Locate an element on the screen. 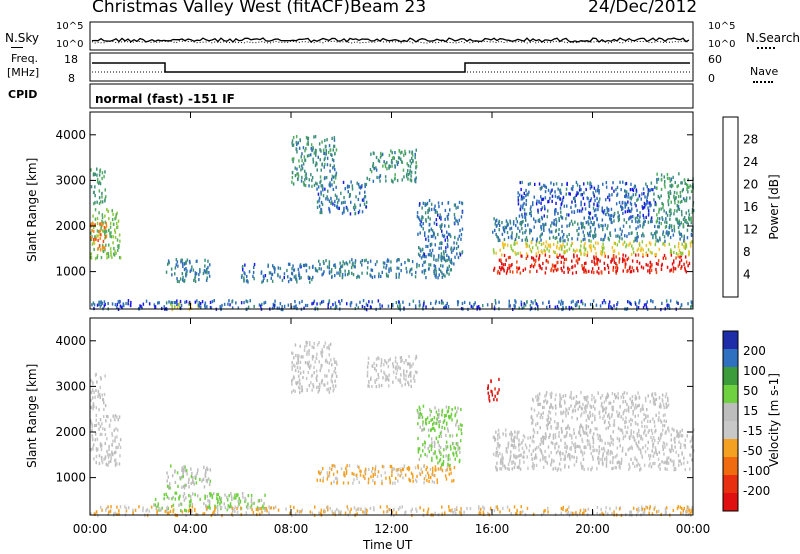 The height and width of the screenshot is (554, 800). nsky-left-tick-top: 10^5 is located at coordinates (70, 26).